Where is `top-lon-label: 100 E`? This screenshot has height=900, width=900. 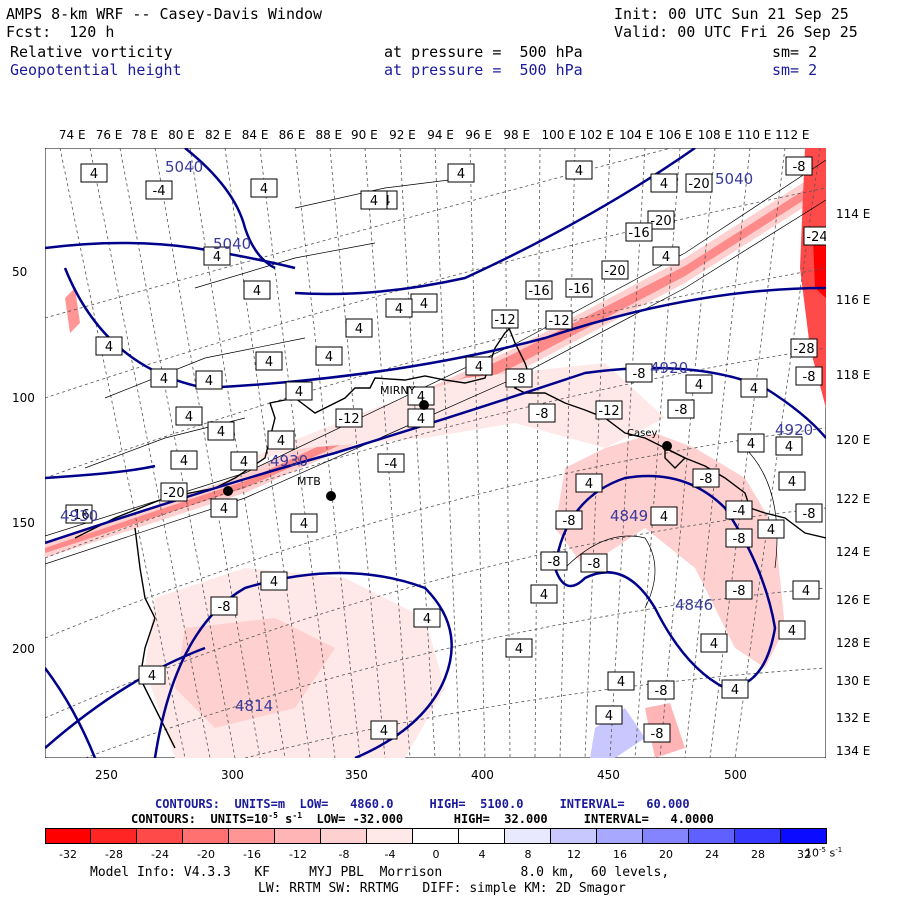 top-lon-label: 100 E is located at coordinates (558, 135).